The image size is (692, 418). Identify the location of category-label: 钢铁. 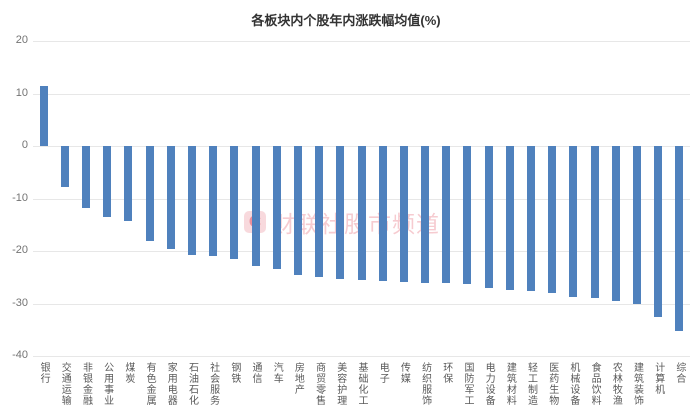
(234, 373).